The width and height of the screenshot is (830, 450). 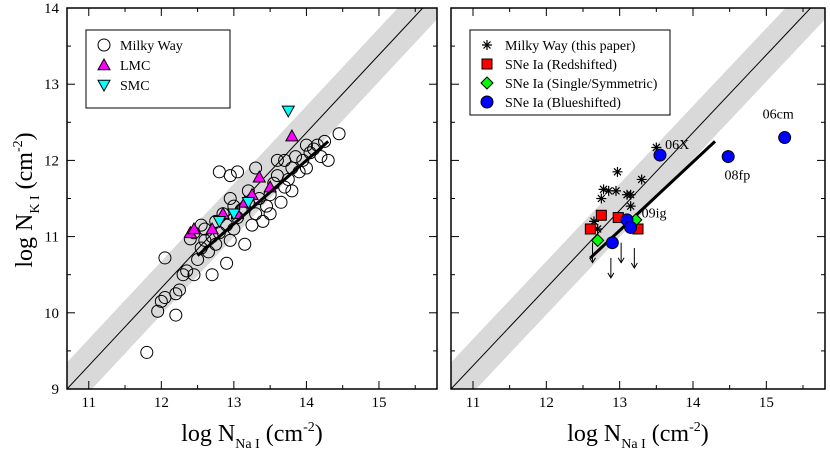 I want to click on legend-marker-lmc, so click(x=104, y=64).